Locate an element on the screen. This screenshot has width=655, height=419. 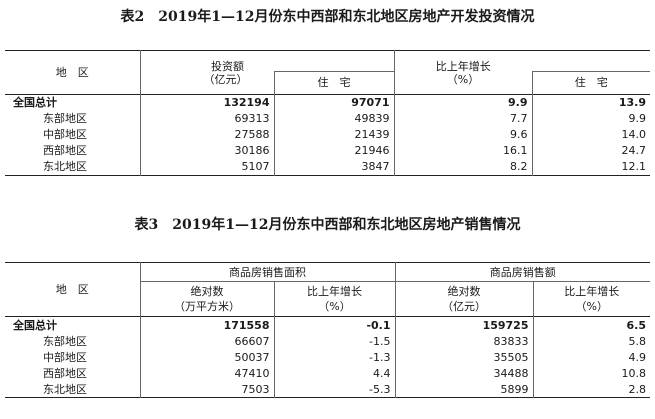
area-growth-cell: -1.5 is located at coordinates (334, 341).